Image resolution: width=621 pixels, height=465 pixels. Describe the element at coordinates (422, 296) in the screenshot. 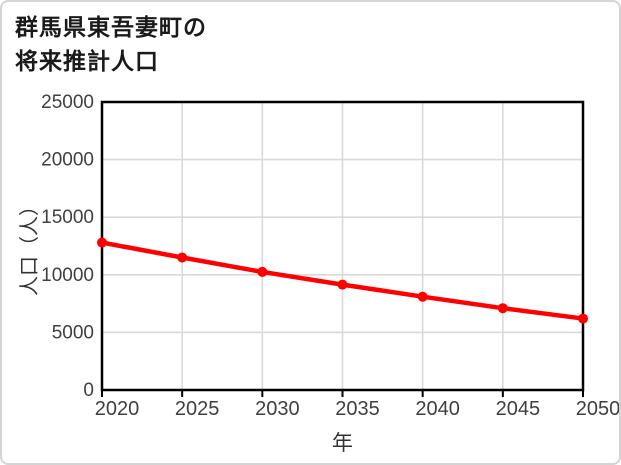

I see `data-point-2040` at that location.